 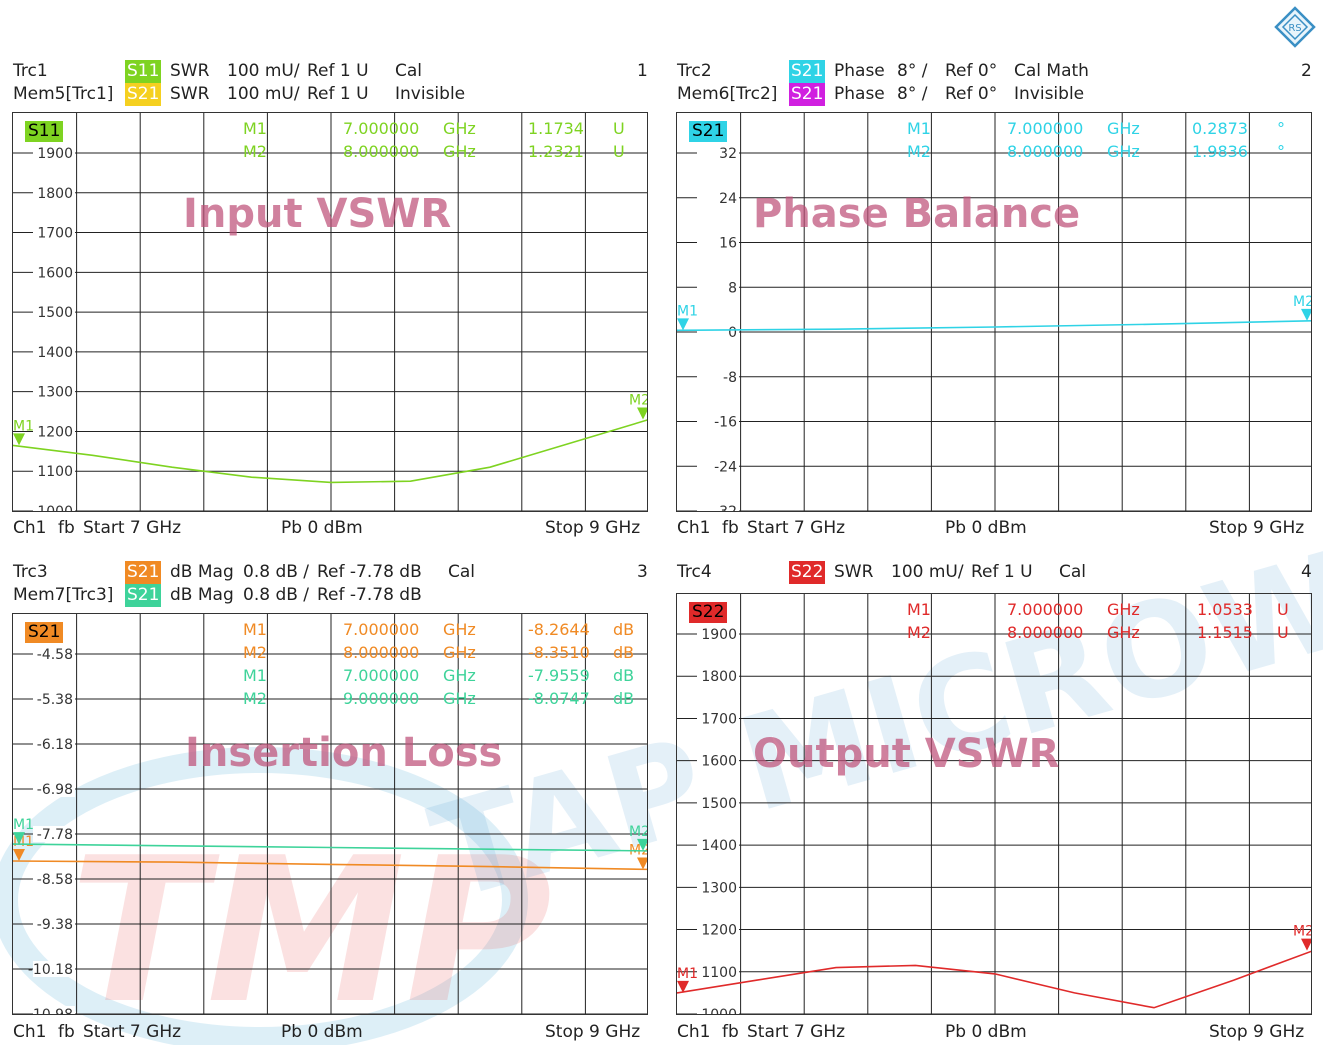 What do you see at coordinates (462, 572) in the screenshot?
I see `cal-label: Cal` at bounding box center [462, 572].